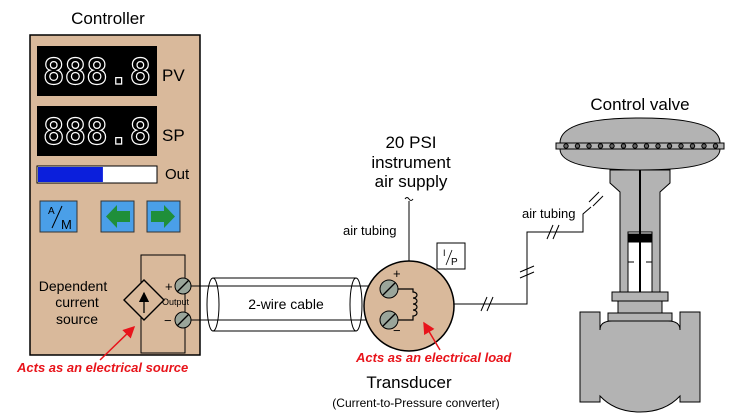 This screenshot has width=729, height=420. Describe the element at coordinates (548, 213) in the screenshot. I see `valve-tubing-label: air tubing` at that location.